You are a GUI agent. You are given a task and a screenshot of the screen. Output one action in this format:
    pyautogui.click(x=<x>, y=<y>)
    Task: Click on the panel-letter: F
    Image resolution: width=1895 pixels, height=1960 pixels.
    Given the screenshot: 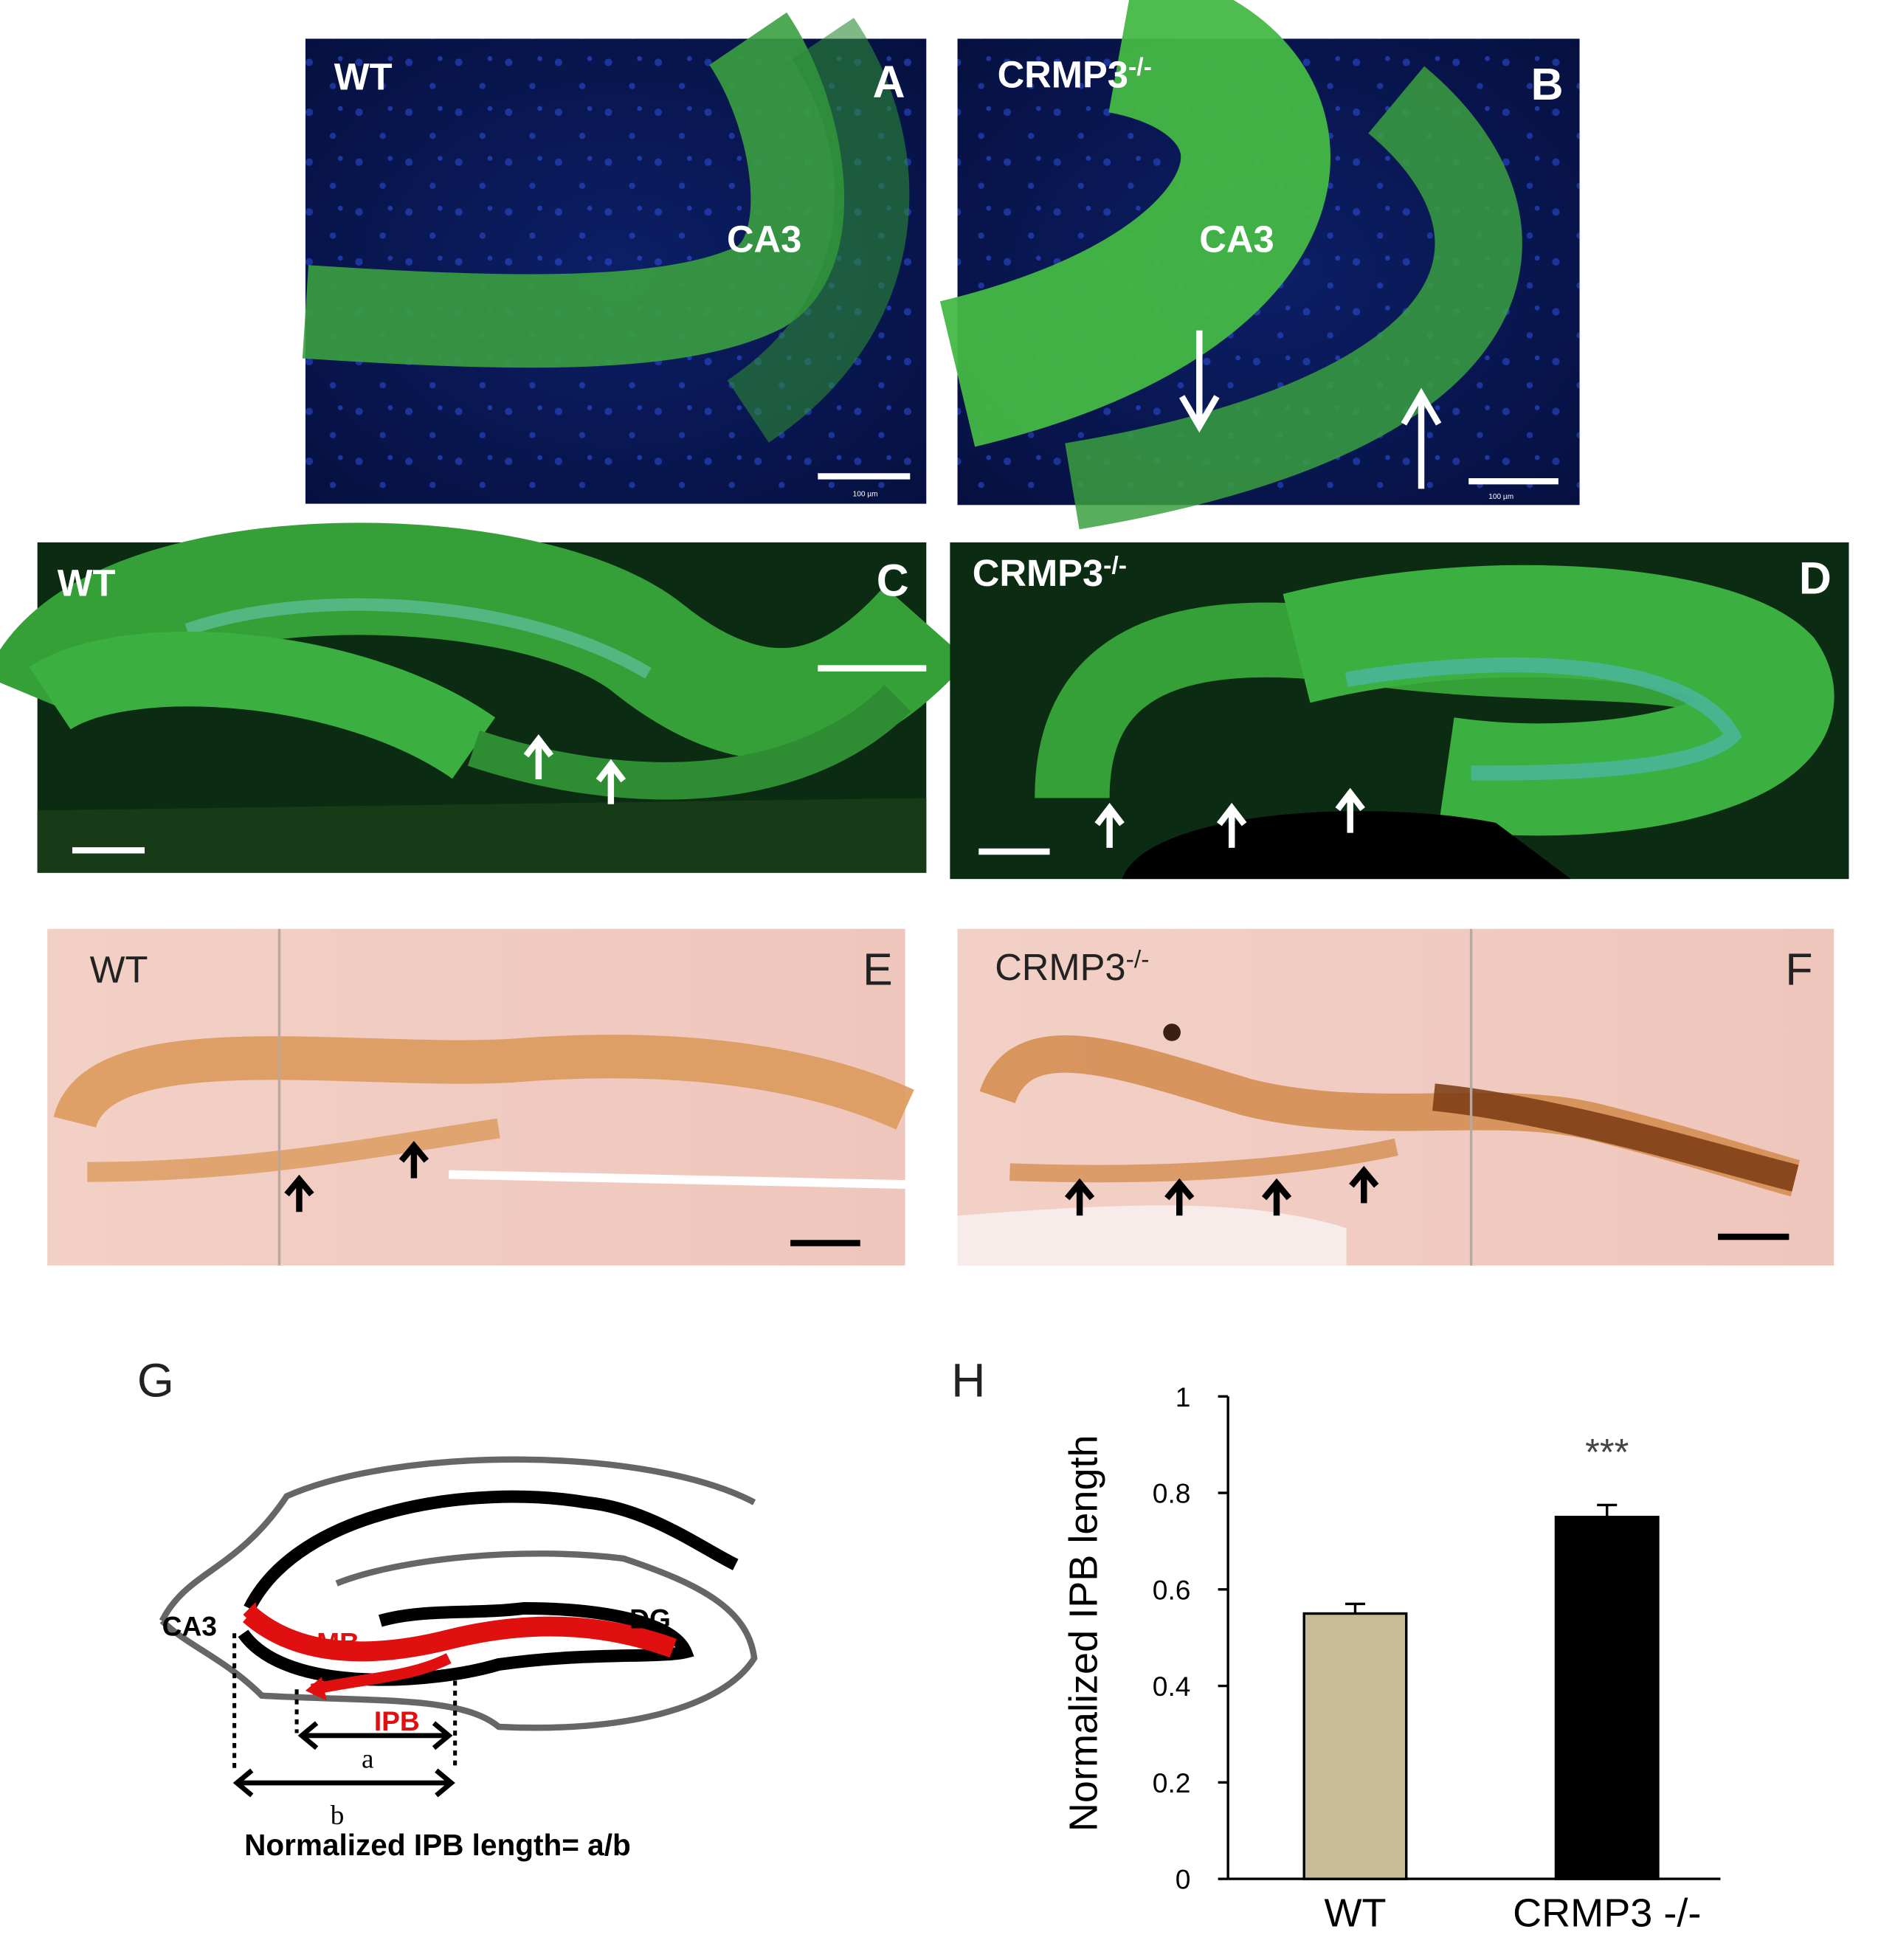 What is the action you would take?
    pyautogui.click(x=1799, y=970)
    